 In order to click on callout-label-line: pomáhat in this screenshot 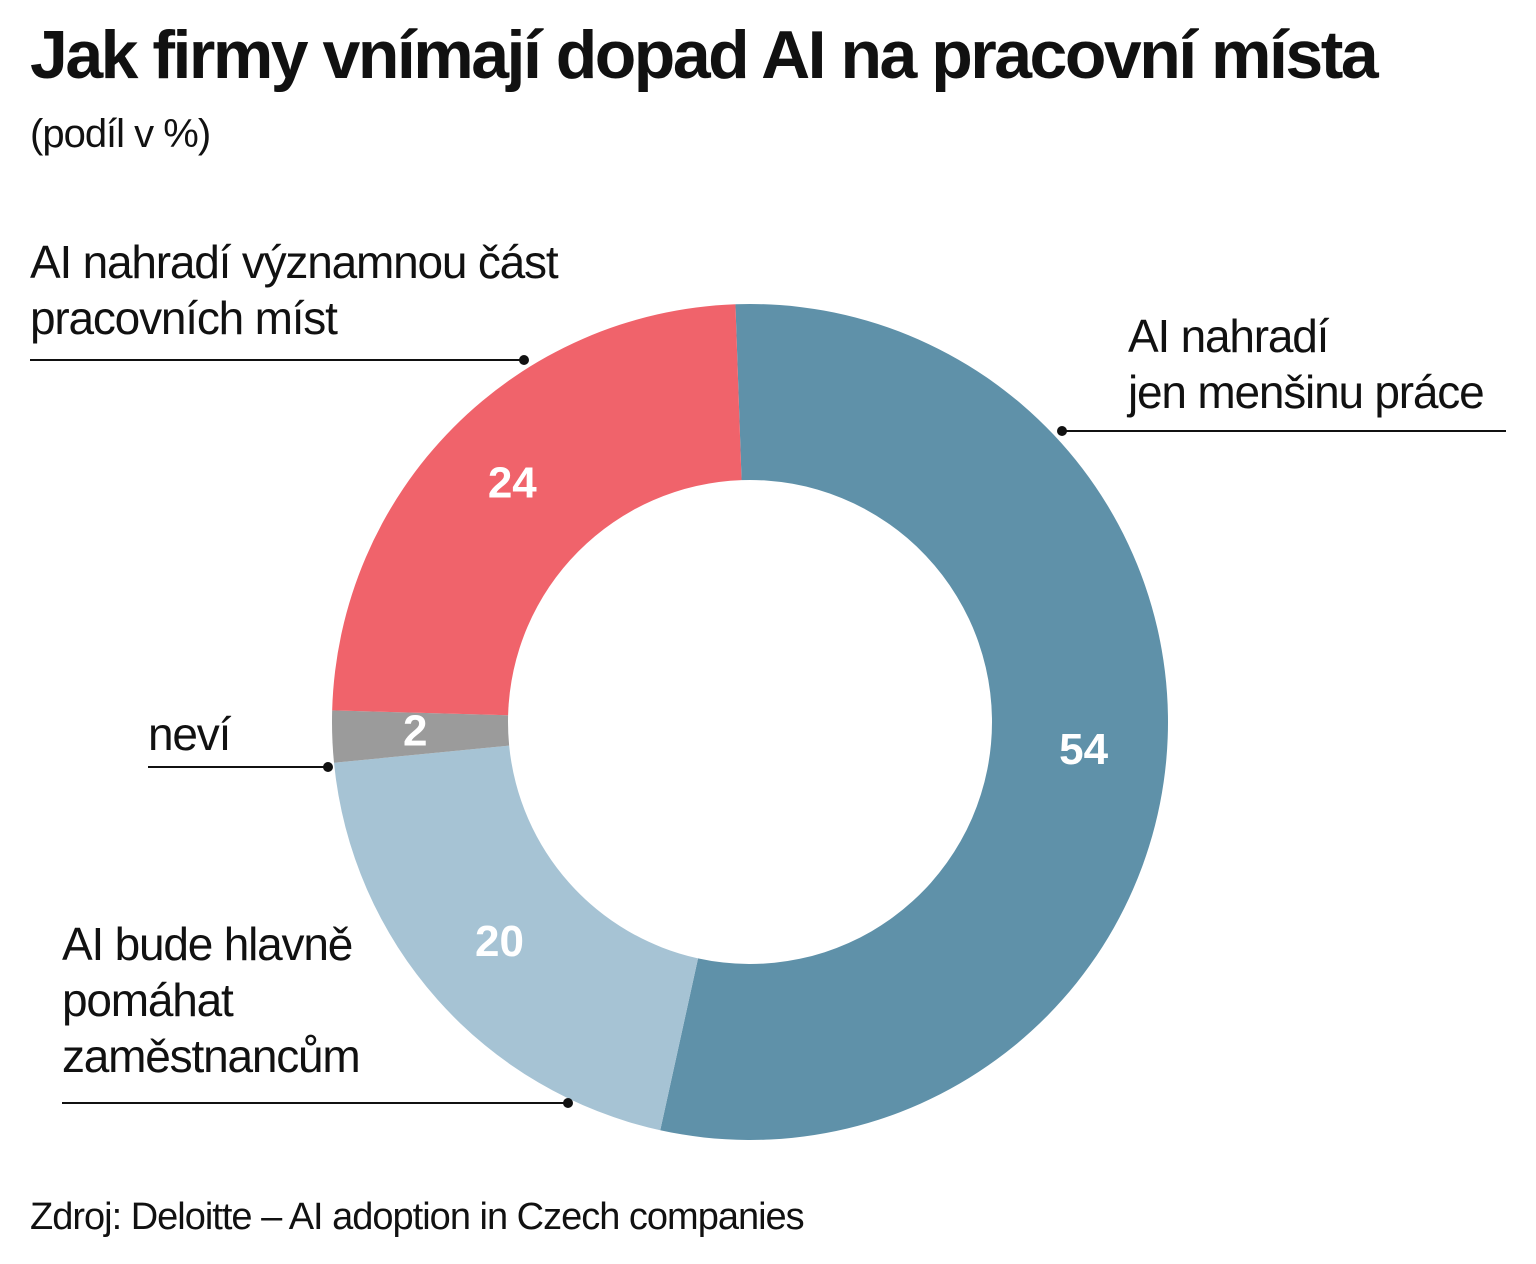, I will do `click(148, 1000)`.